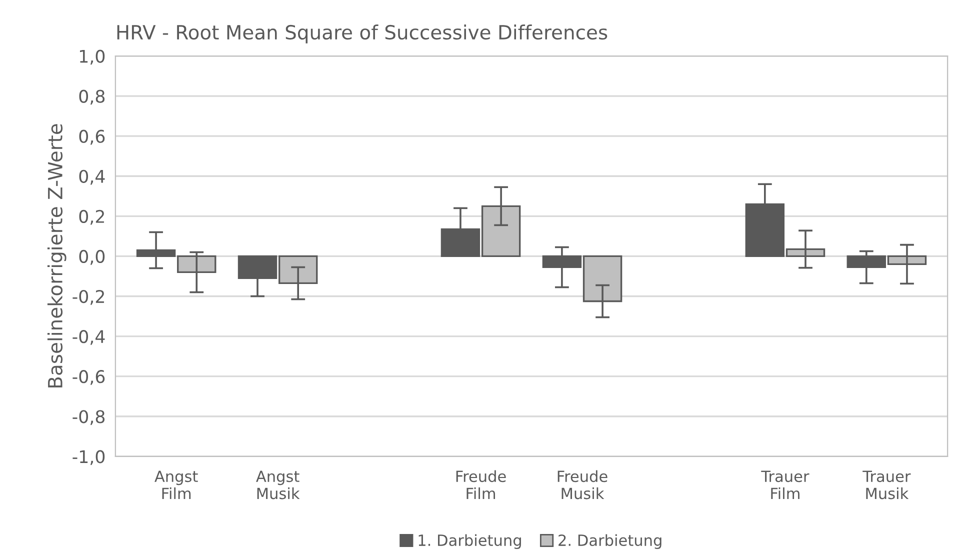 The image size is (962, 560). Describe the element at coordinates (92, 257) in the screenshot. I see `y-tick-label: 0,0` at that location.